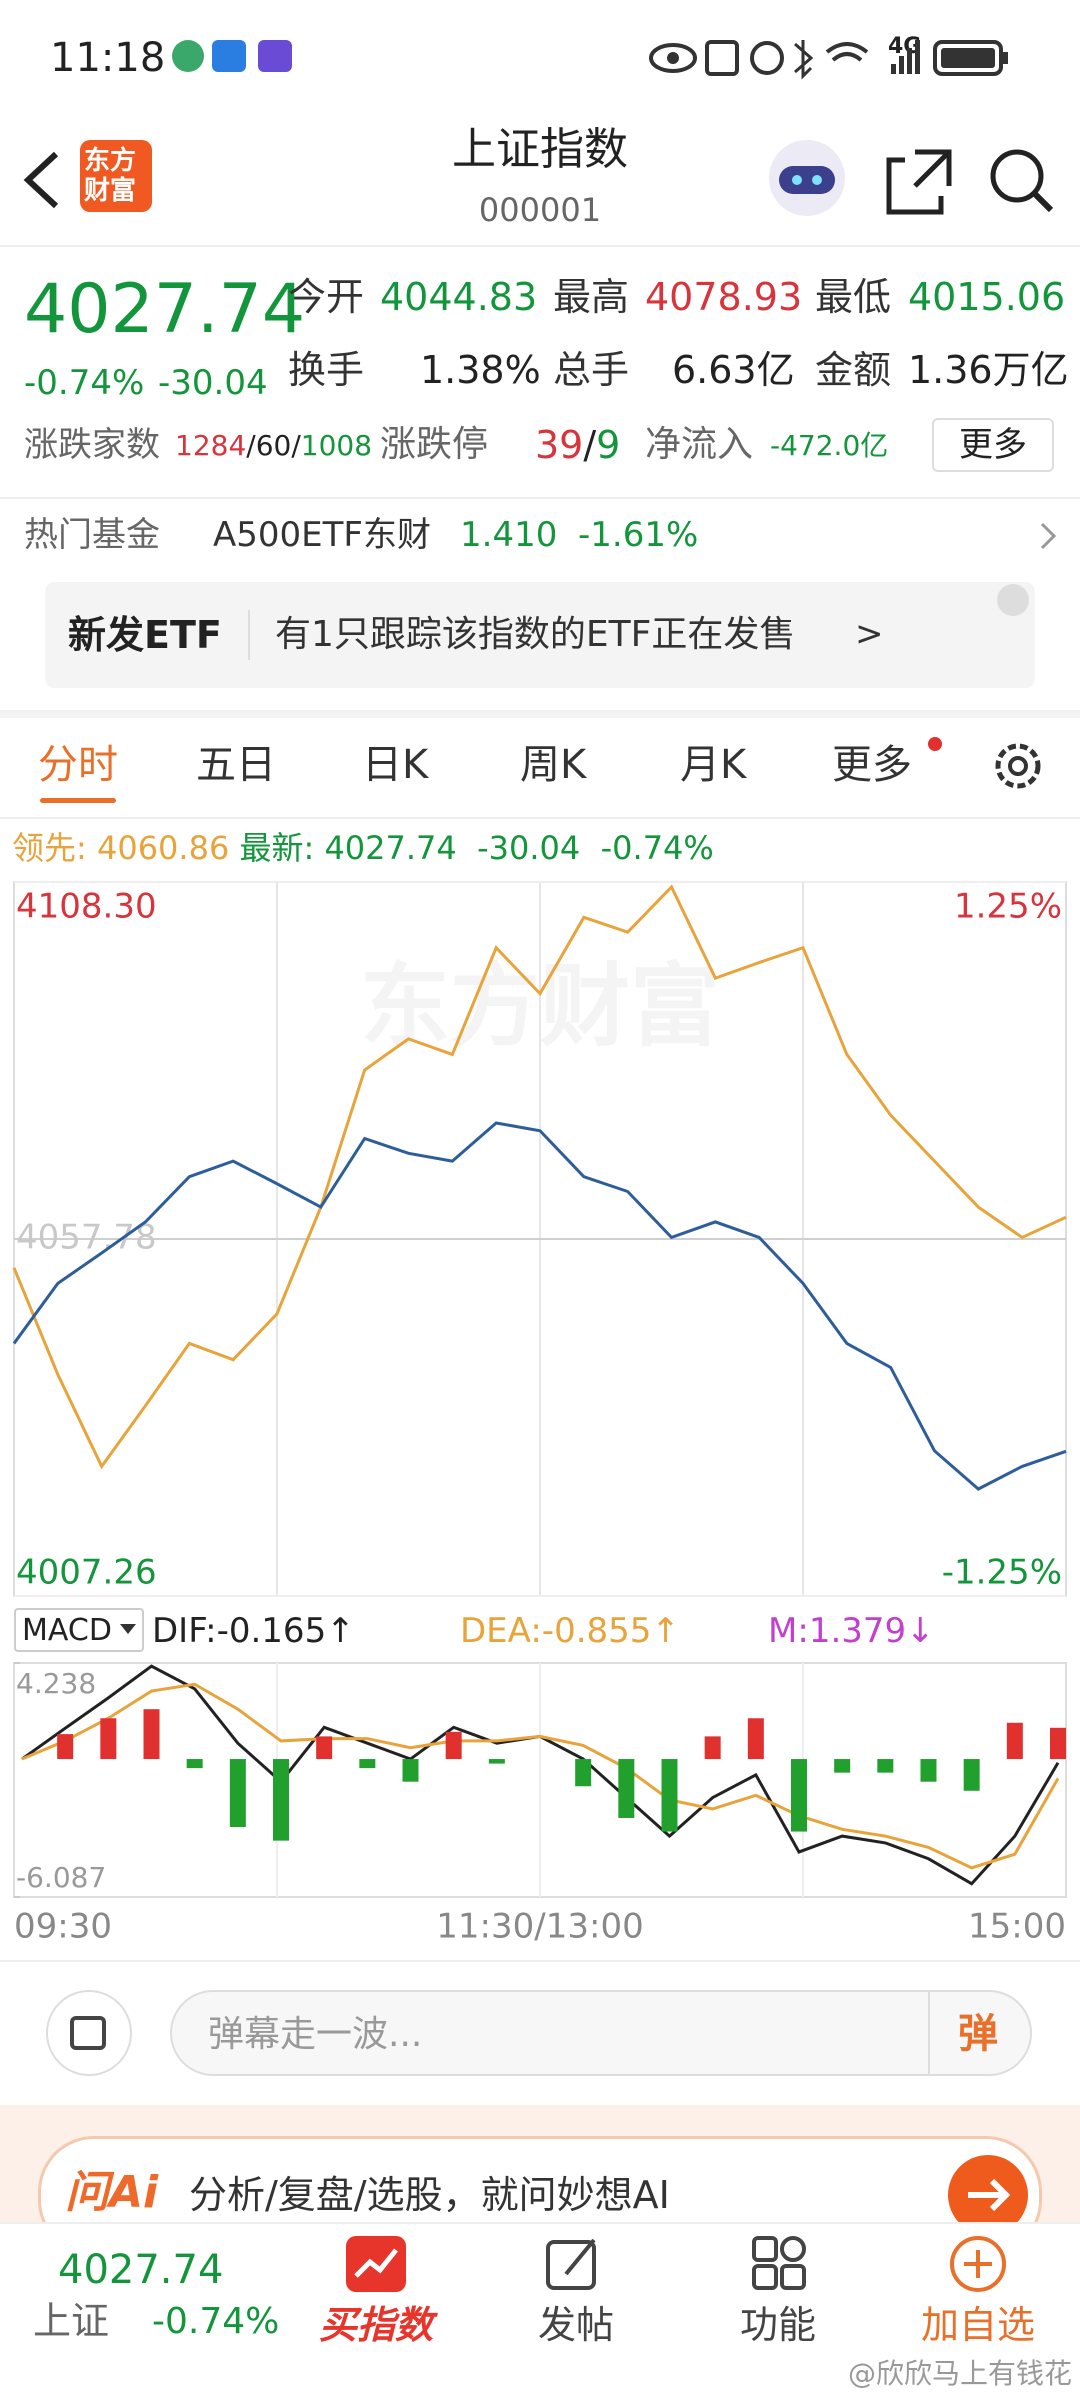 Image resolution: width=1080 pixels, height=2402 pixels. Describe the element at coordinates (570, 1631) in the screenshot. I see `macd-legend: DEA:-0.855↑` at that location.